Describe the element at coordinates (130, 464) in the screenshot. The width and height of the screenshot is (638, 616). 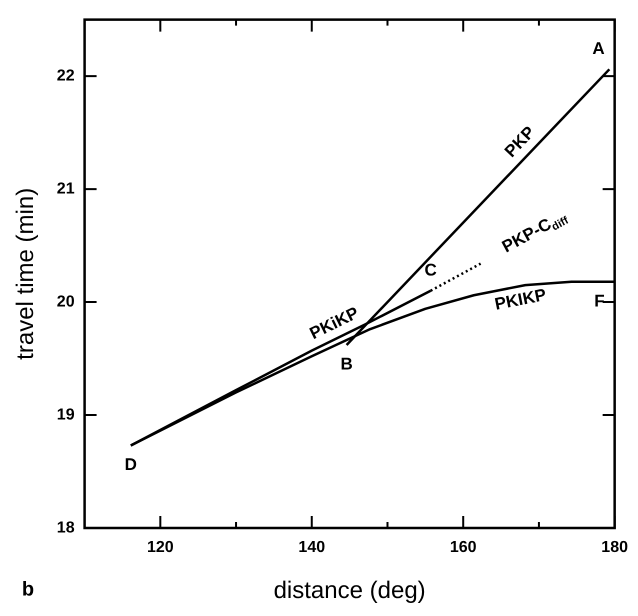
I see `annotation: D` at that location.